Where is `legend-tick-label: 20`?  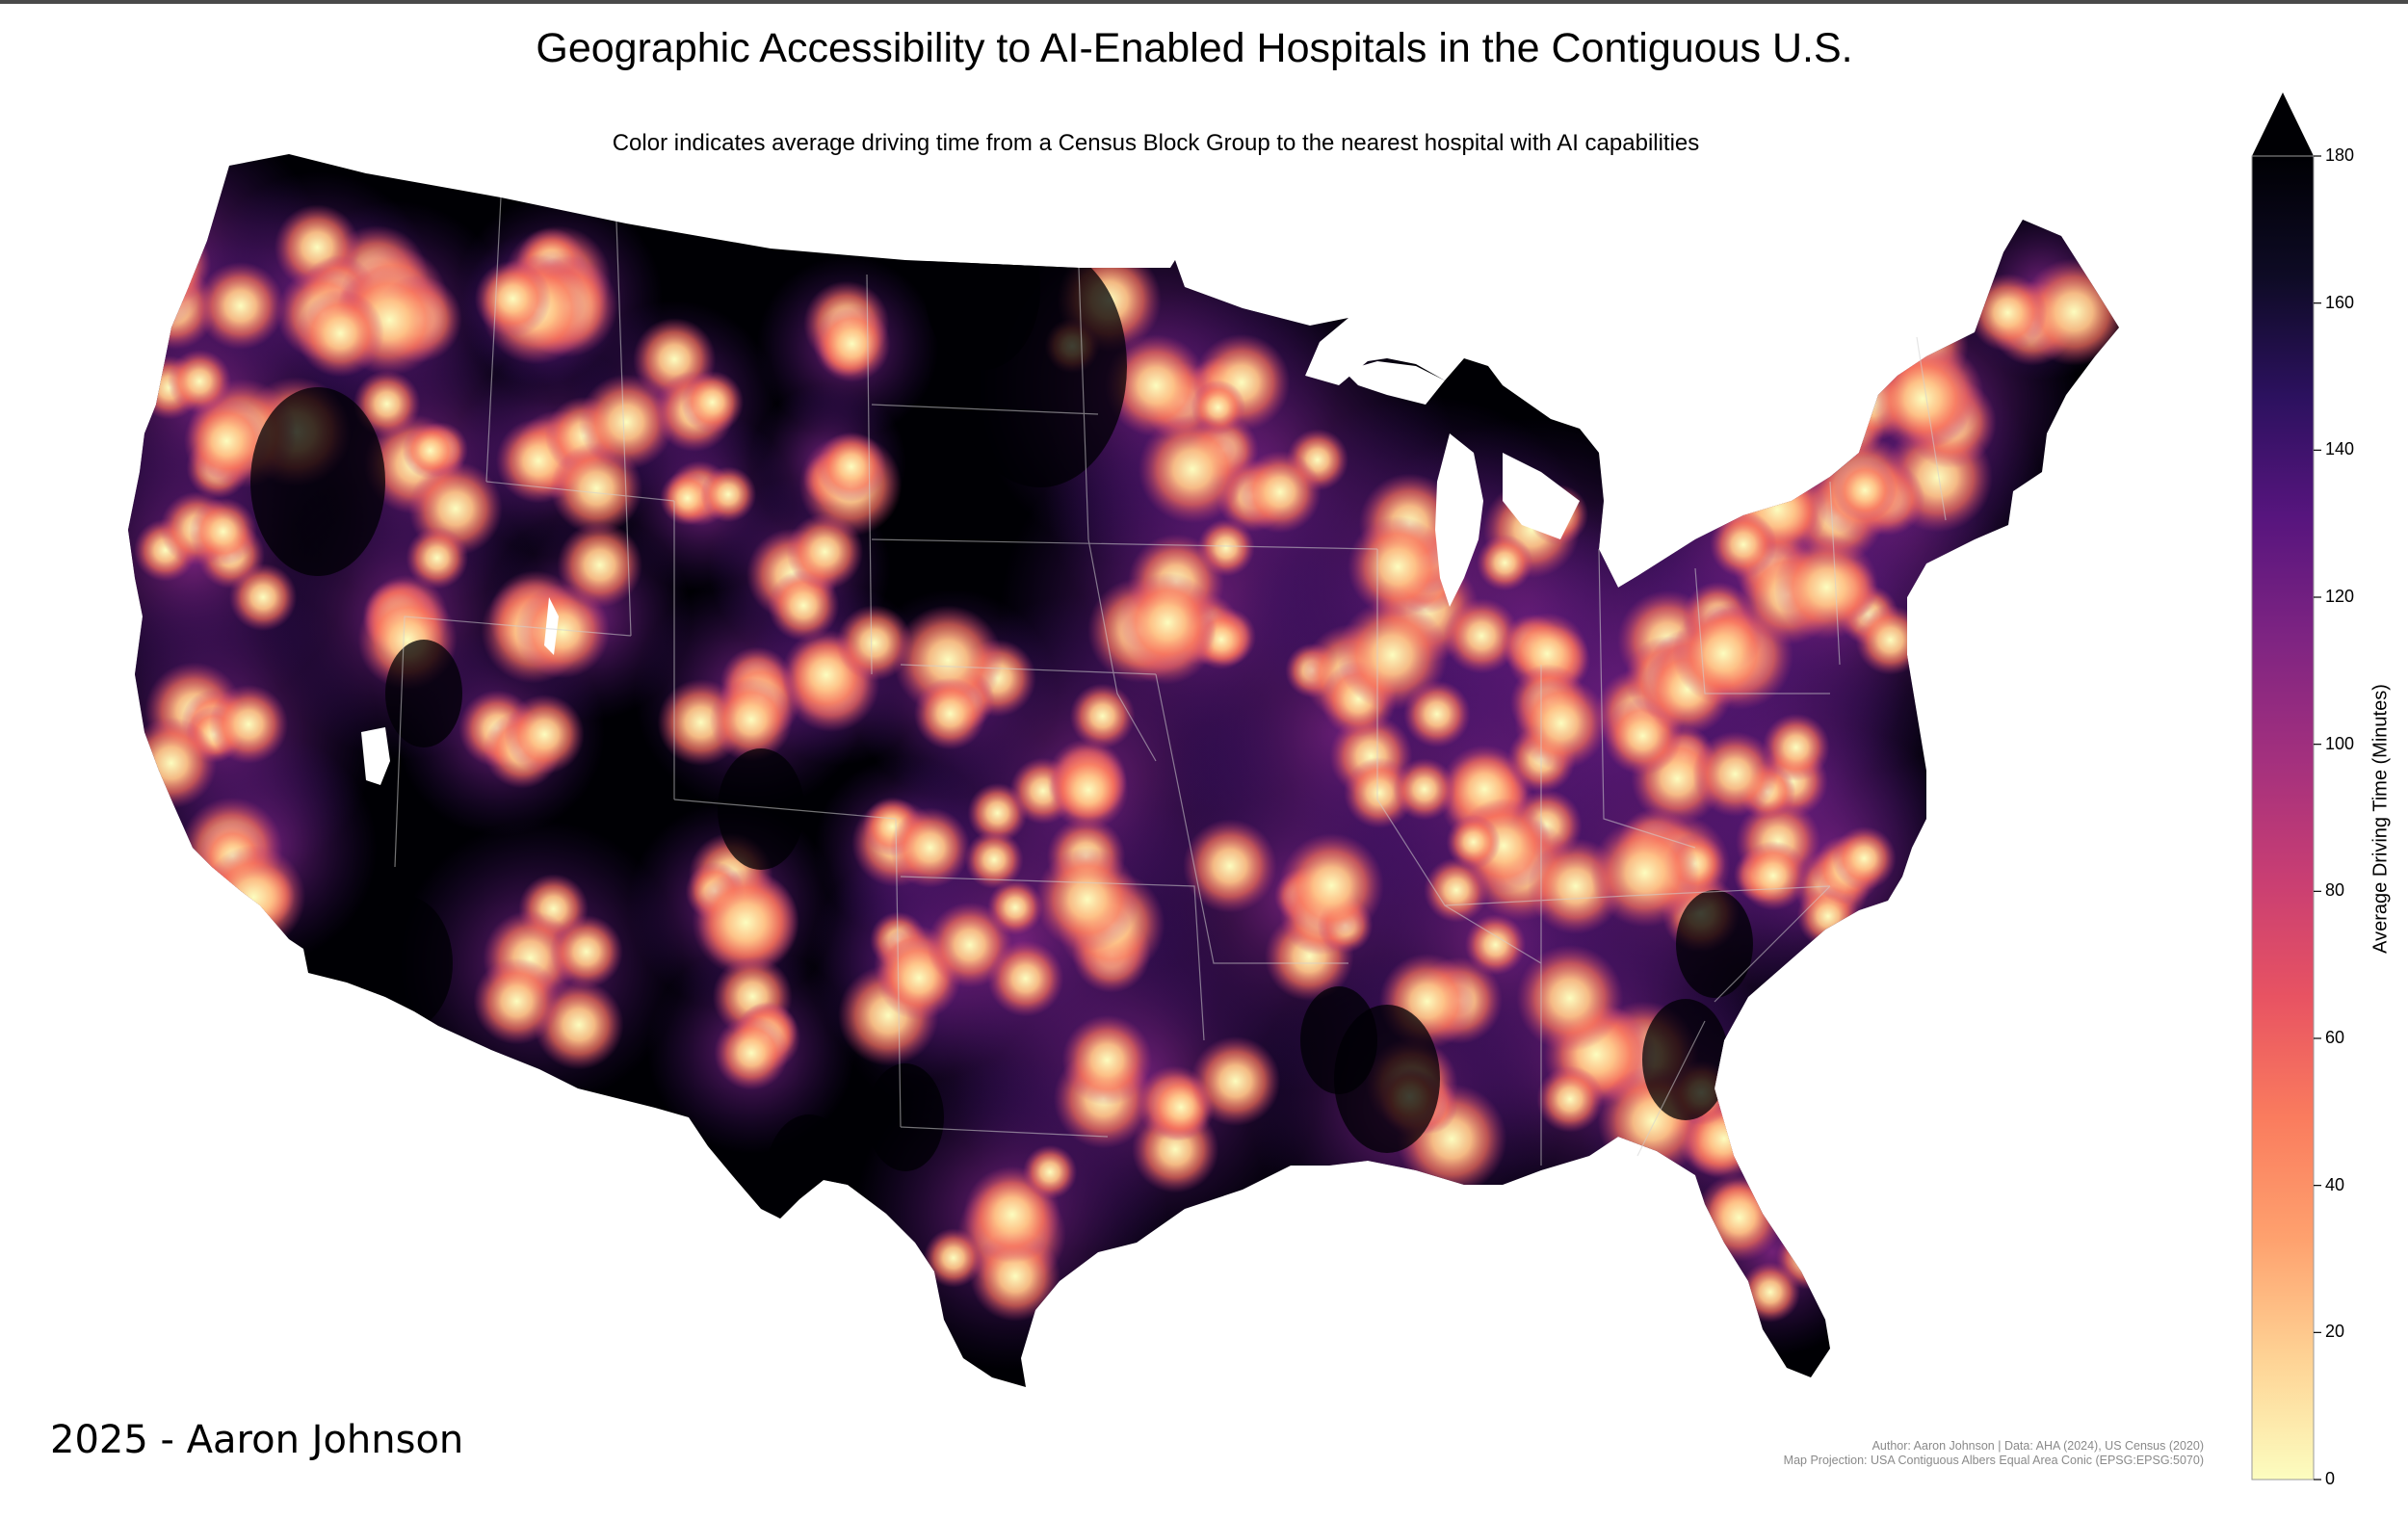 legend-tick-label: 20 is located at coordinates (2335, 1332).